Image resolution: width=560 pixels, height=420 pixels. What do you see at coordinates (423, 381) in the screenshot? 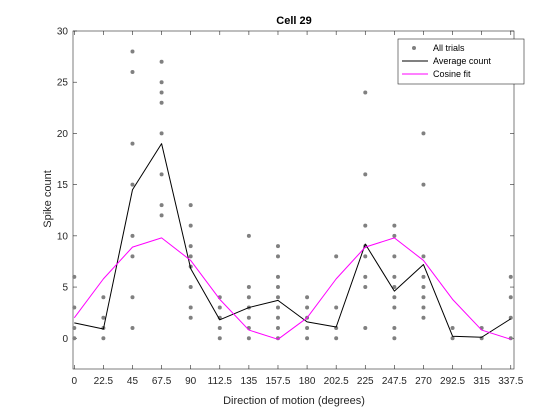
I see `x-tick-label: 270` at bounding box center [423, 381].